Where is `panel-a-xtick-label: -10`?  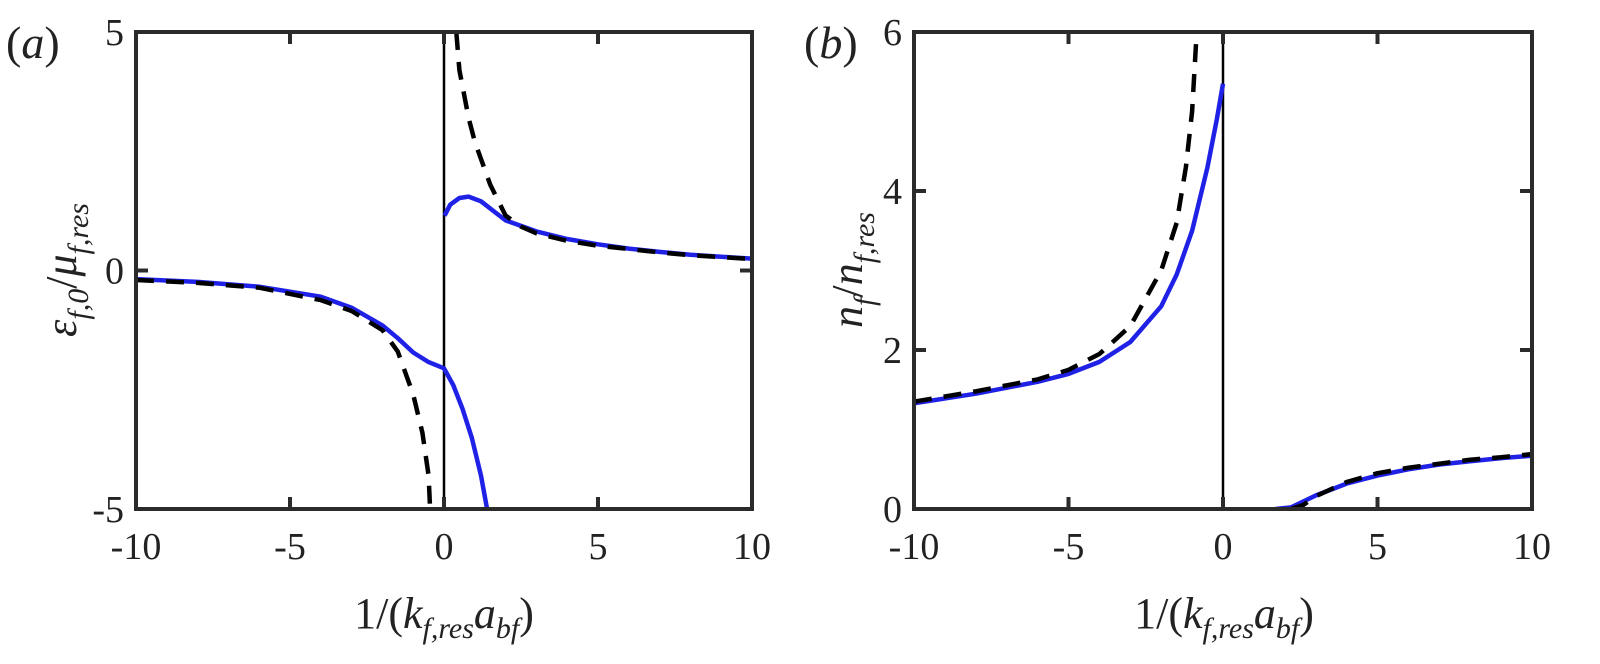 panel-a-xtick-label: -10 is located at coordinates (136, 547).